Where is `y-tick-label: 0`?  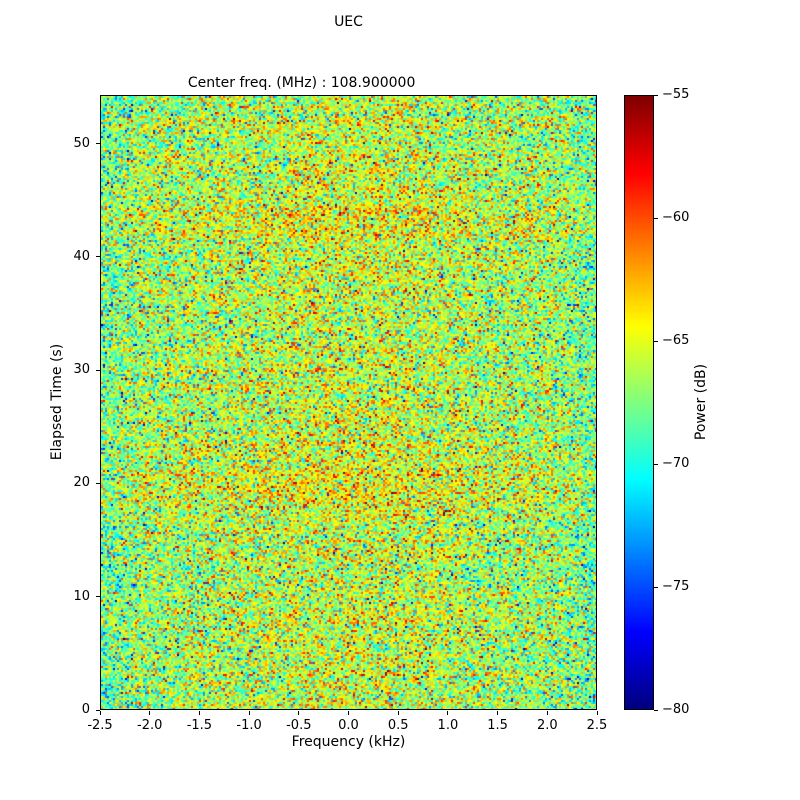 y-tick-label: 0 is located at coordinates (85, 709).